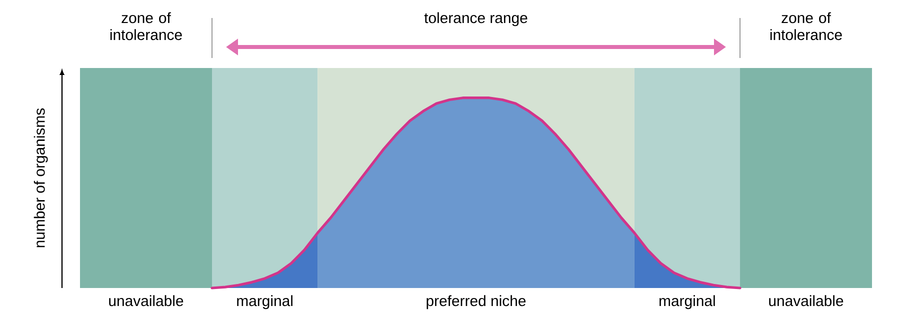  Describe the element at coordinates (476, 19) in the screenshot. I see `text: tolerance range` at that location.